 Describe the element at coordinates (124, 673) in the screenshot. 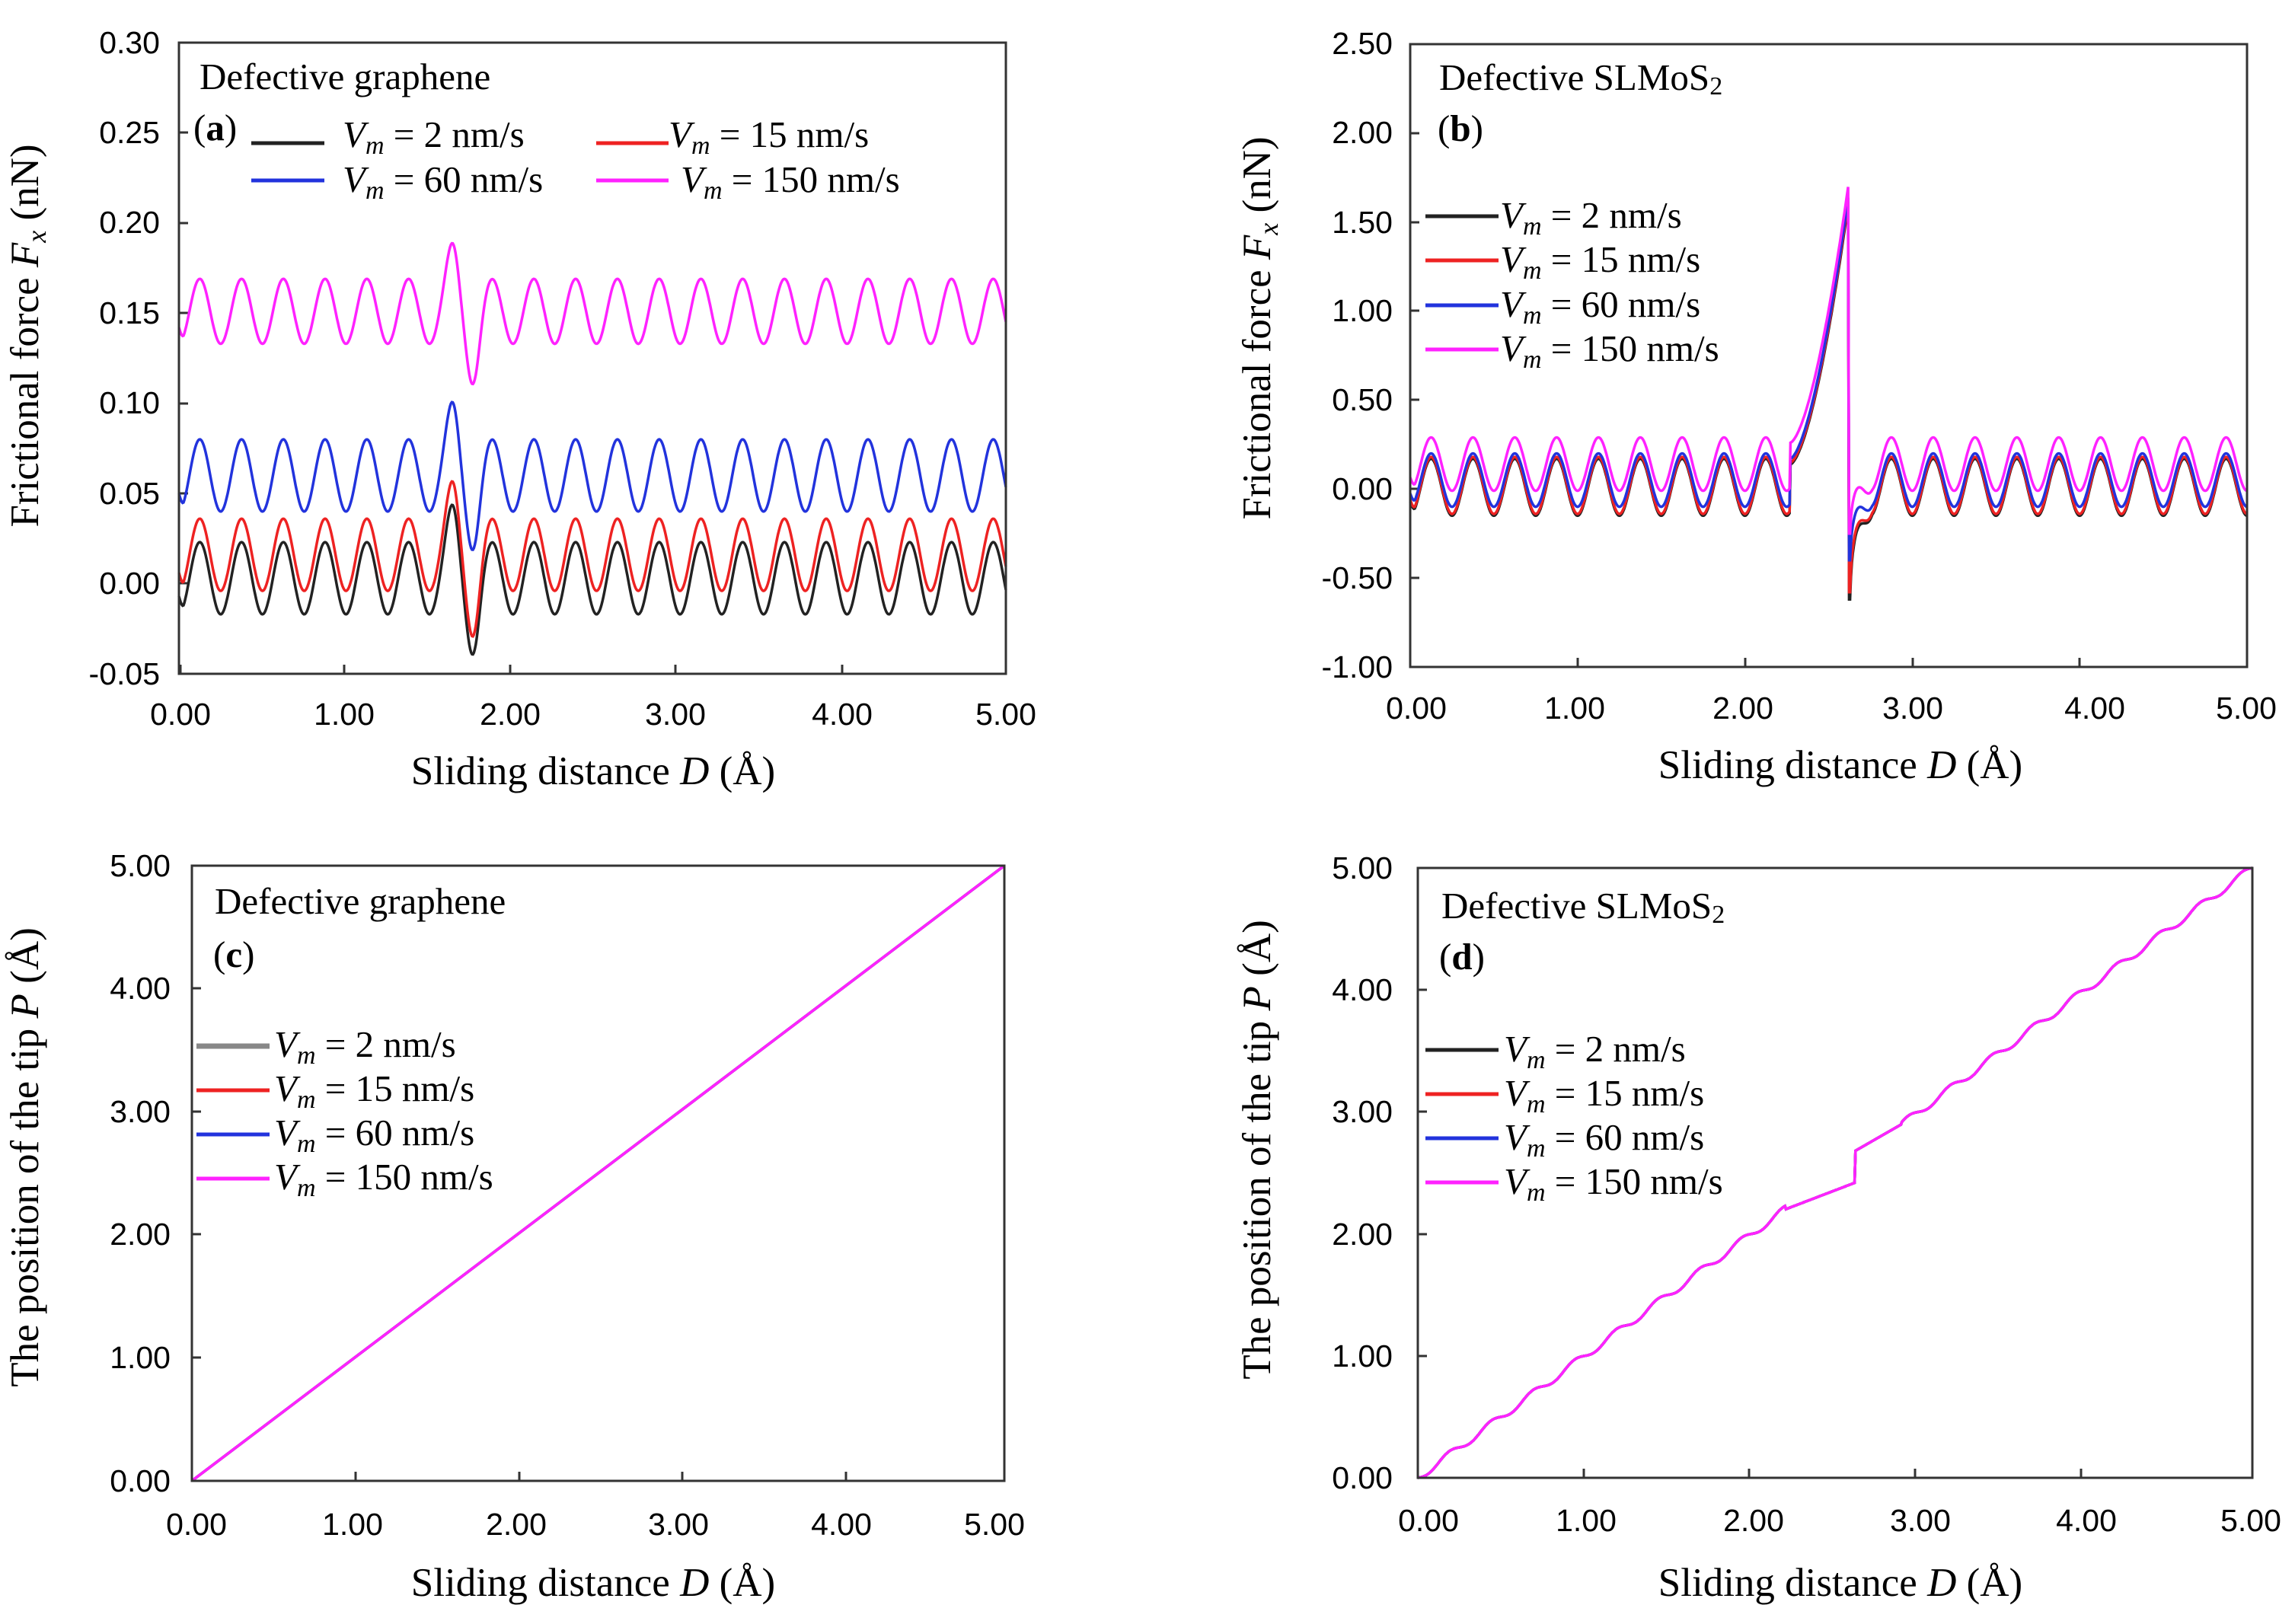

I see `y-tick-label: -0.05` at that location.